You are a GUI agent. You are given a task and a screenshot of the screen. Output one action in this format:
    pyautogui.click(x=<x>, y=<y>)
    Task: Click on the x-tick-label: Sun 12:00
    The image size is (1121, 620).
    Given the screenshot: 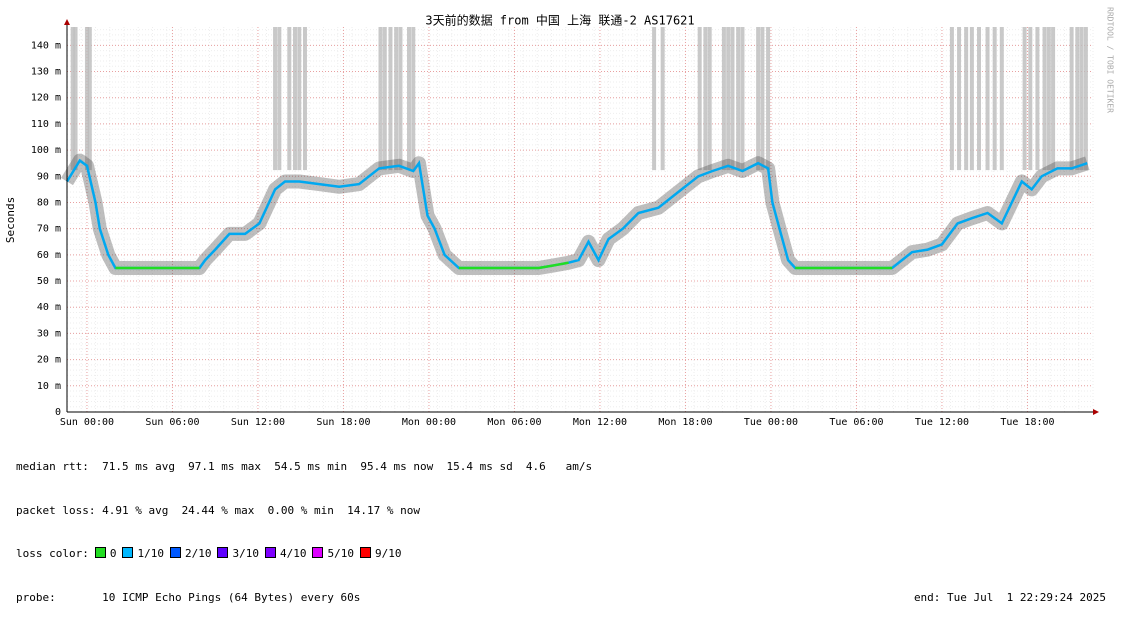 What is the action you would take?
    pyautogui.click(x=258, y=422)
    